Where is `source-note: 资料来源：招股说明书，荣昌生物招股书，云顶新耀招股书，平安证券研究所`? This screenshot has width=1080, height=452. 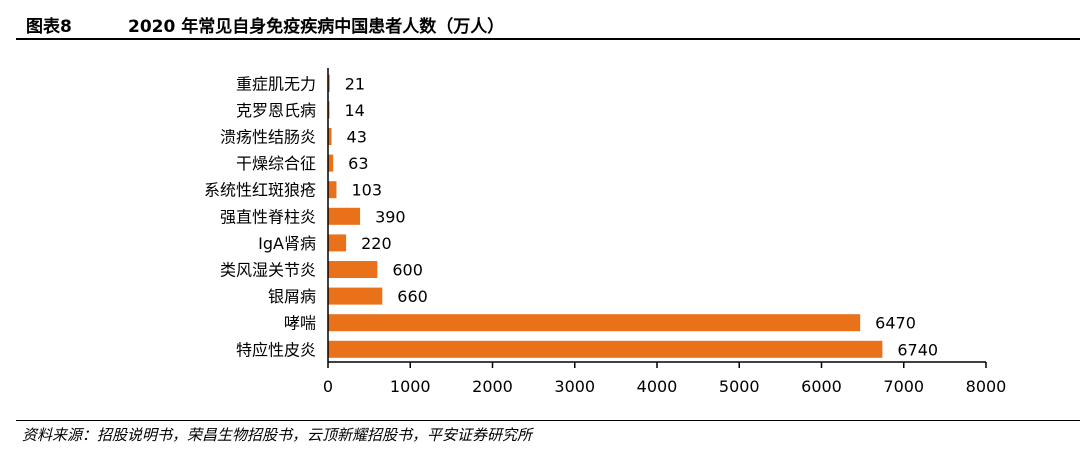 source-note: 资料来源：招股说明书，荣昌生物招股书，云顶新耀招股书，平安证券研究所 is located at coordinates (277, 435).